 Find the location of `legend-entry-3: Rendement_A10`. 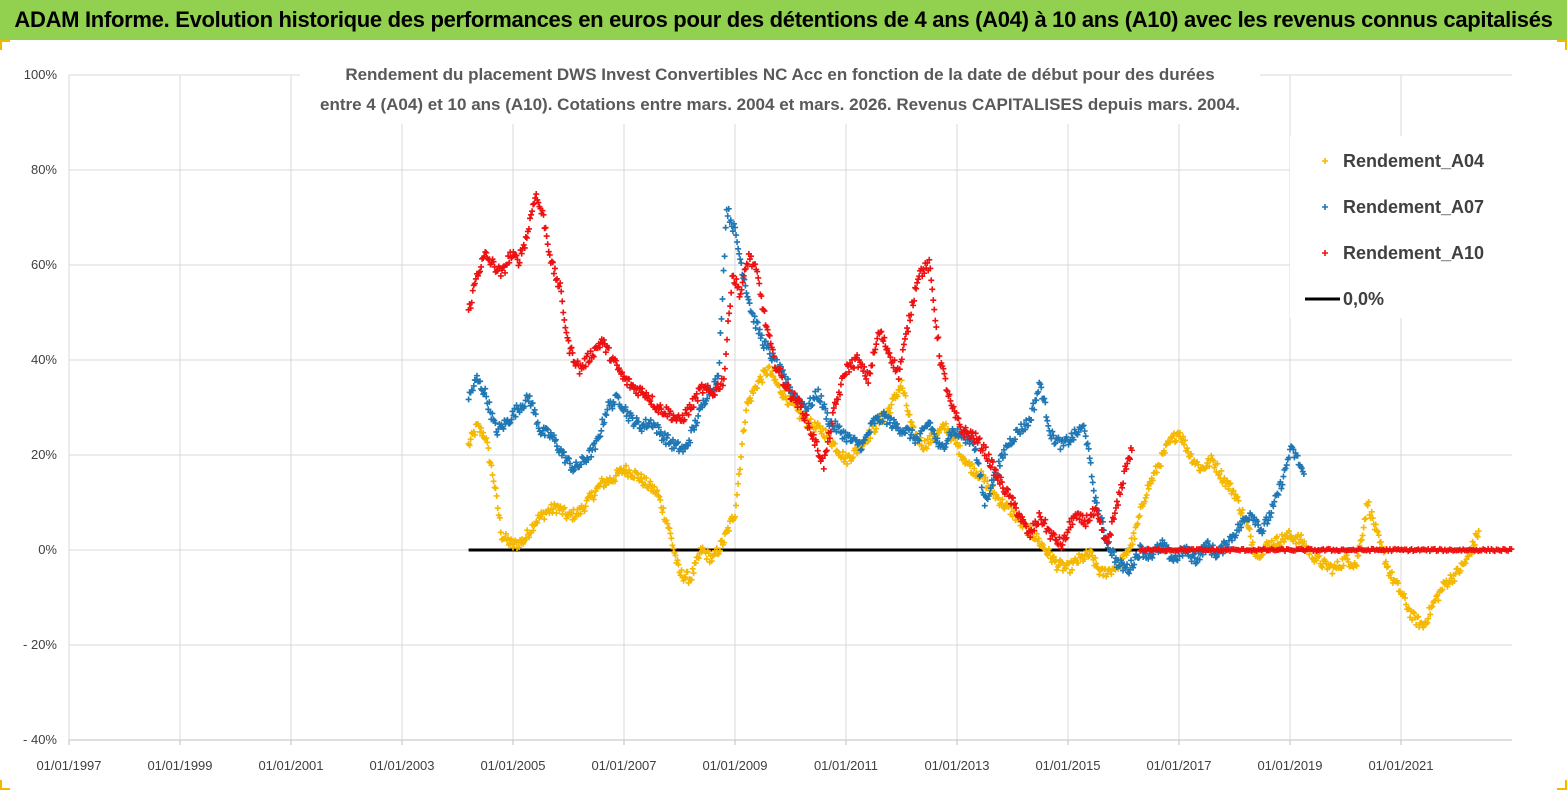

legend-entry-3: Rendement_A10 is located at coordinates (1413, 253).